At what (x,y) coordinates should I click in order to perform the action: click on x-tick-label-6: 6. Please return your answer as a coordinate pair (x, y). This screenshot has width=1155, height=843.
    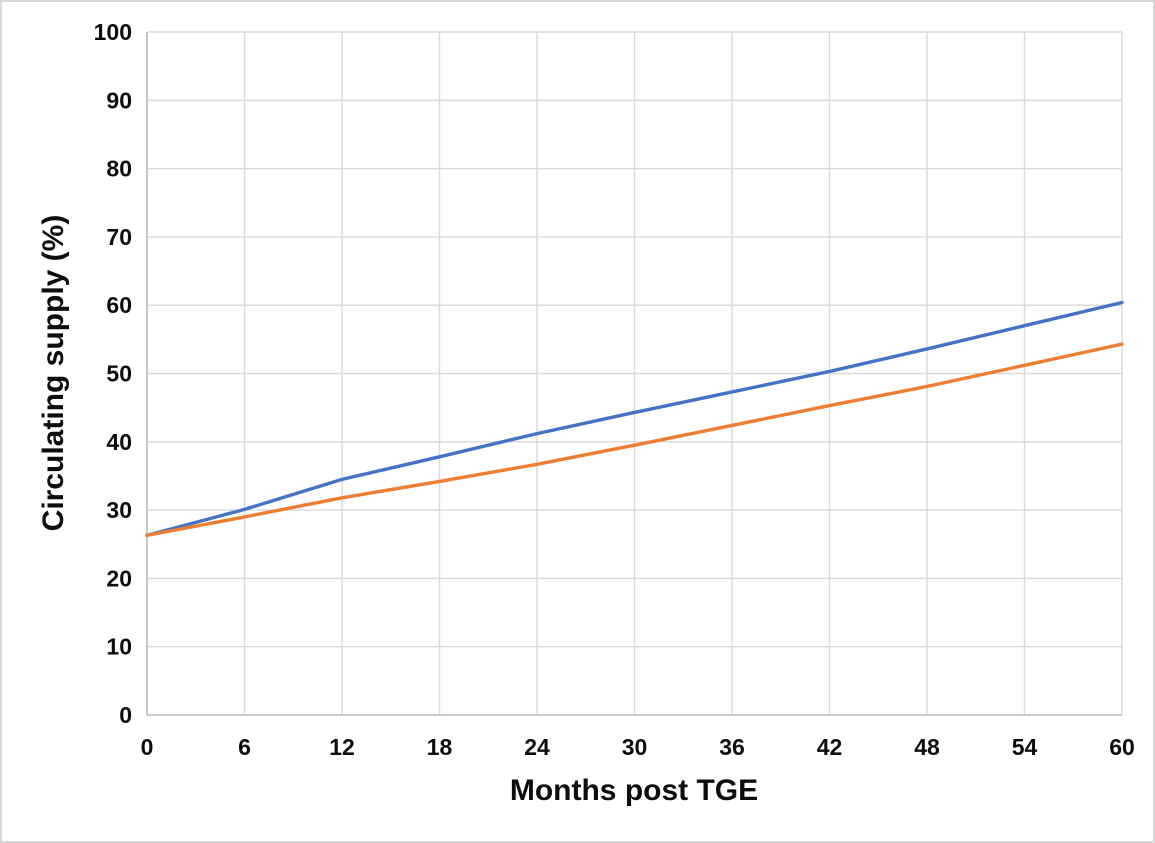
    Looking at the image, I should click on (244, 747).